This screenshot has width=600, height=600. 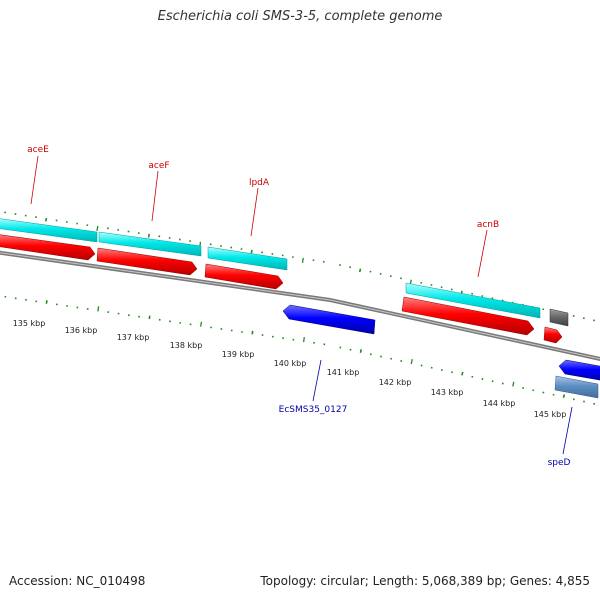 I want to click on scale-label: 142 kbp, so click(x=395, y=382).